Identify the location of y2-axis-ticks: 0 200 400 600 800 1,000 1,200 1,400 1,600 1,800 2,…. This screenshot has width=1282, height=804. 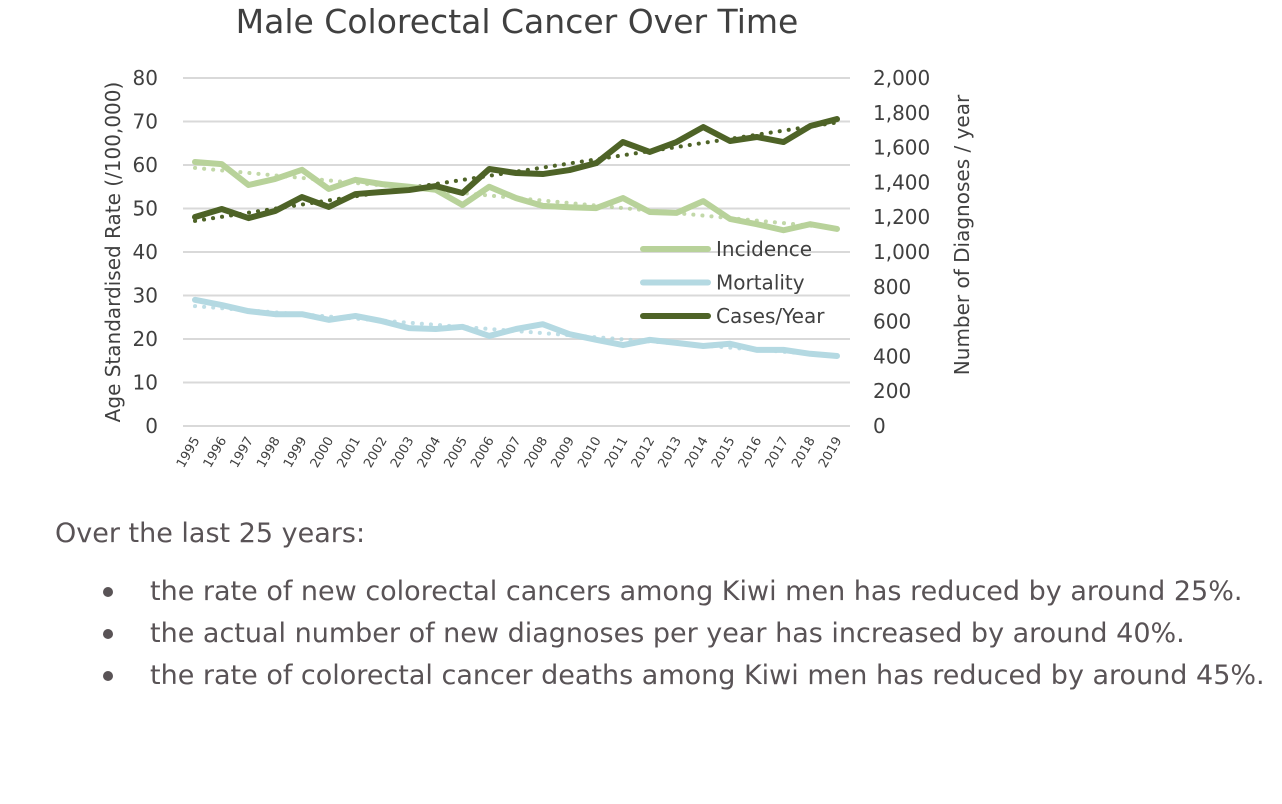
(901, 252).